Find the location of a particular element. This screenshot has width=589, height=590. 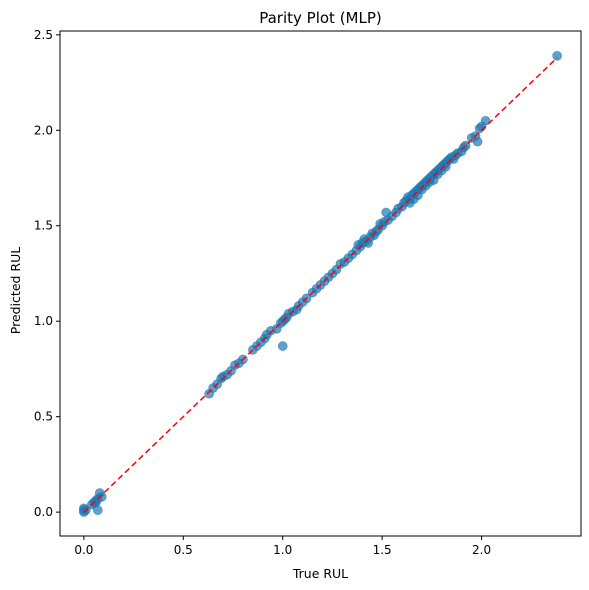

y-tick-label: 0.0 is located at coordinates (43, 512).